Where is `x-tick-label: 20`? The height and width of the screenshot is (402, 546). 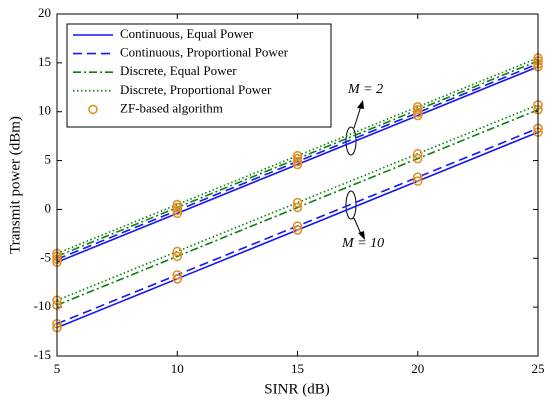
x-tick-label: 20 is located at coordinates (417, 368).